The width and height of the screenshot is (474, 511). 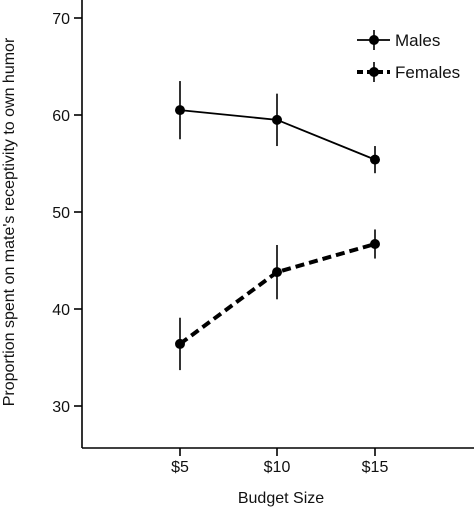 What do you see at coordinates (427, 72) in the screenshot?
I see `legend-label: Females` at bounding box center [427, 72].